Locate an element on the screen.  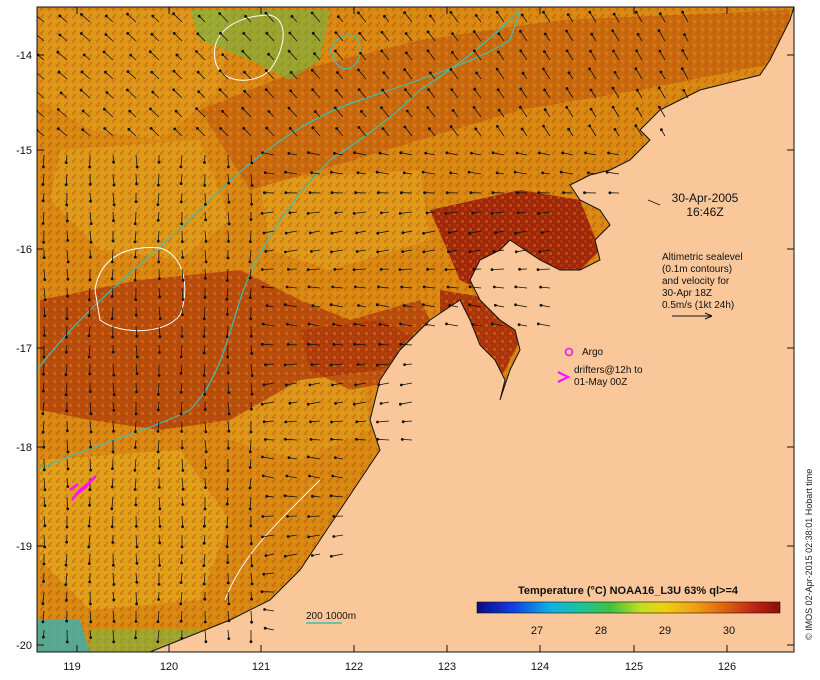
image-date: 30-Apr-2005 is located at coordinates (705, 198).